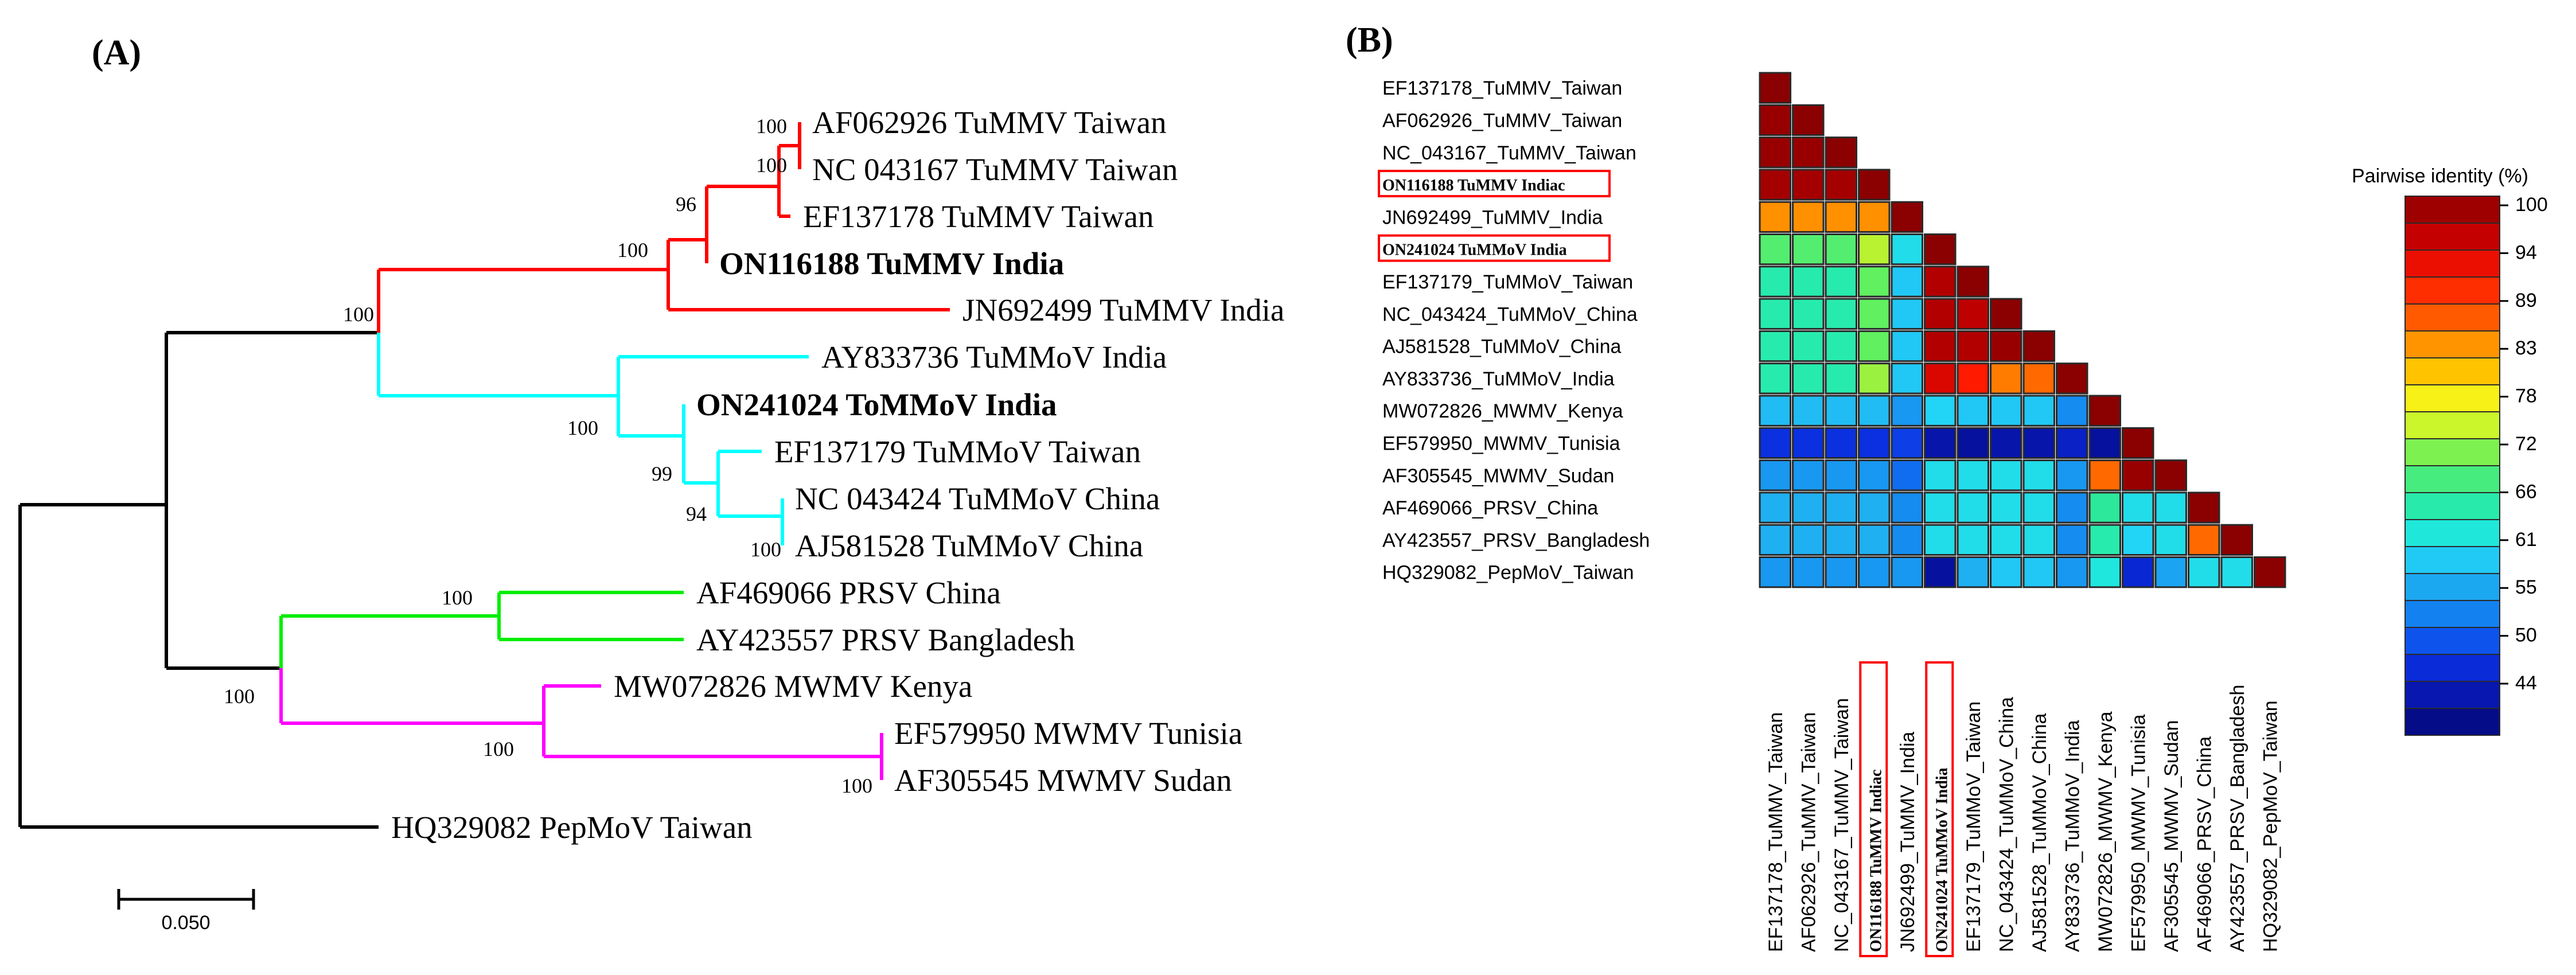 Image resolution: width=2576 pixels, height=975 pixels. Describe the element at coordinates (686, 204) in the screenshot. I see `bootstrap-value: 96` at that location.